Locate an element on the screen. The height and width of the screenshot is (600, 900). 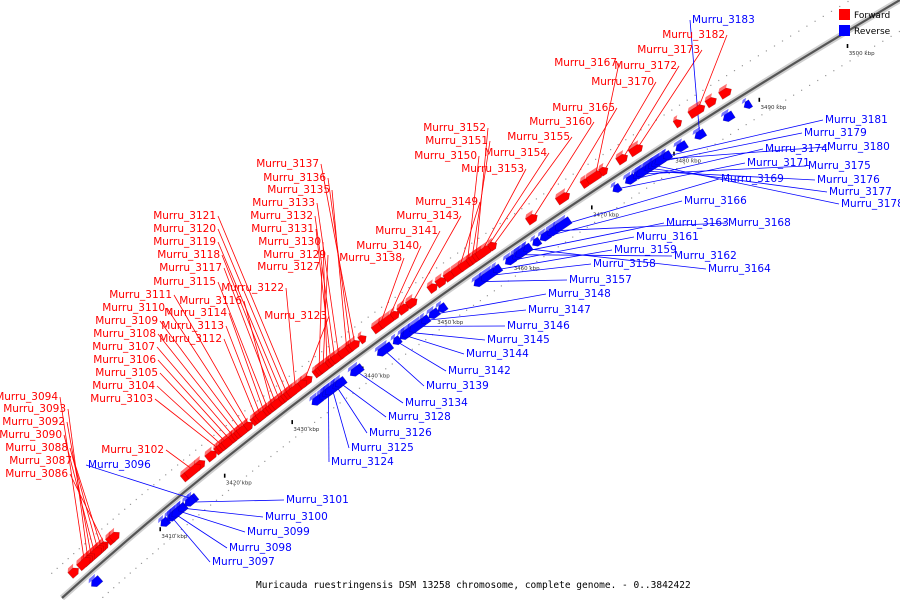
reverse-gene-label: Murru_3164 is located at coordinates (739, 269).